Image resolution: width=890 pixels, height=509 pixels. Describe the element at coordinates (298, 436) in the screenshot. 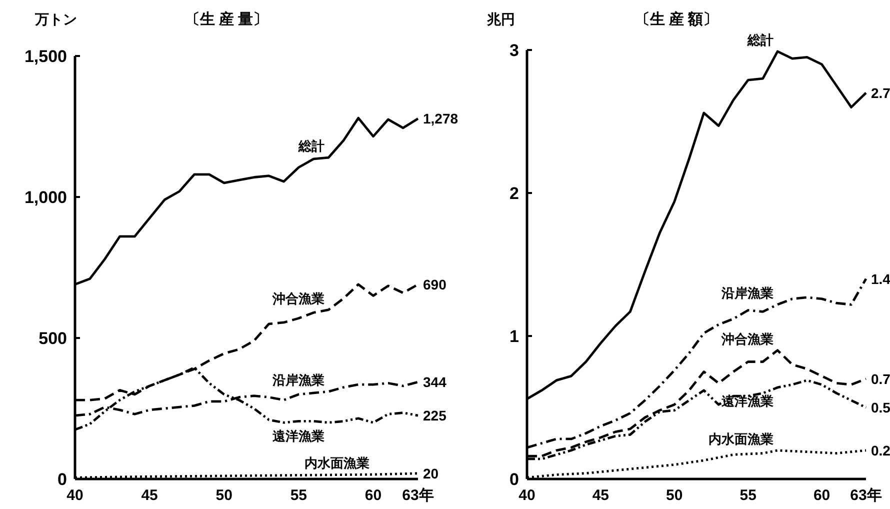

I see `series-label: 遠洋漁業` at that location.